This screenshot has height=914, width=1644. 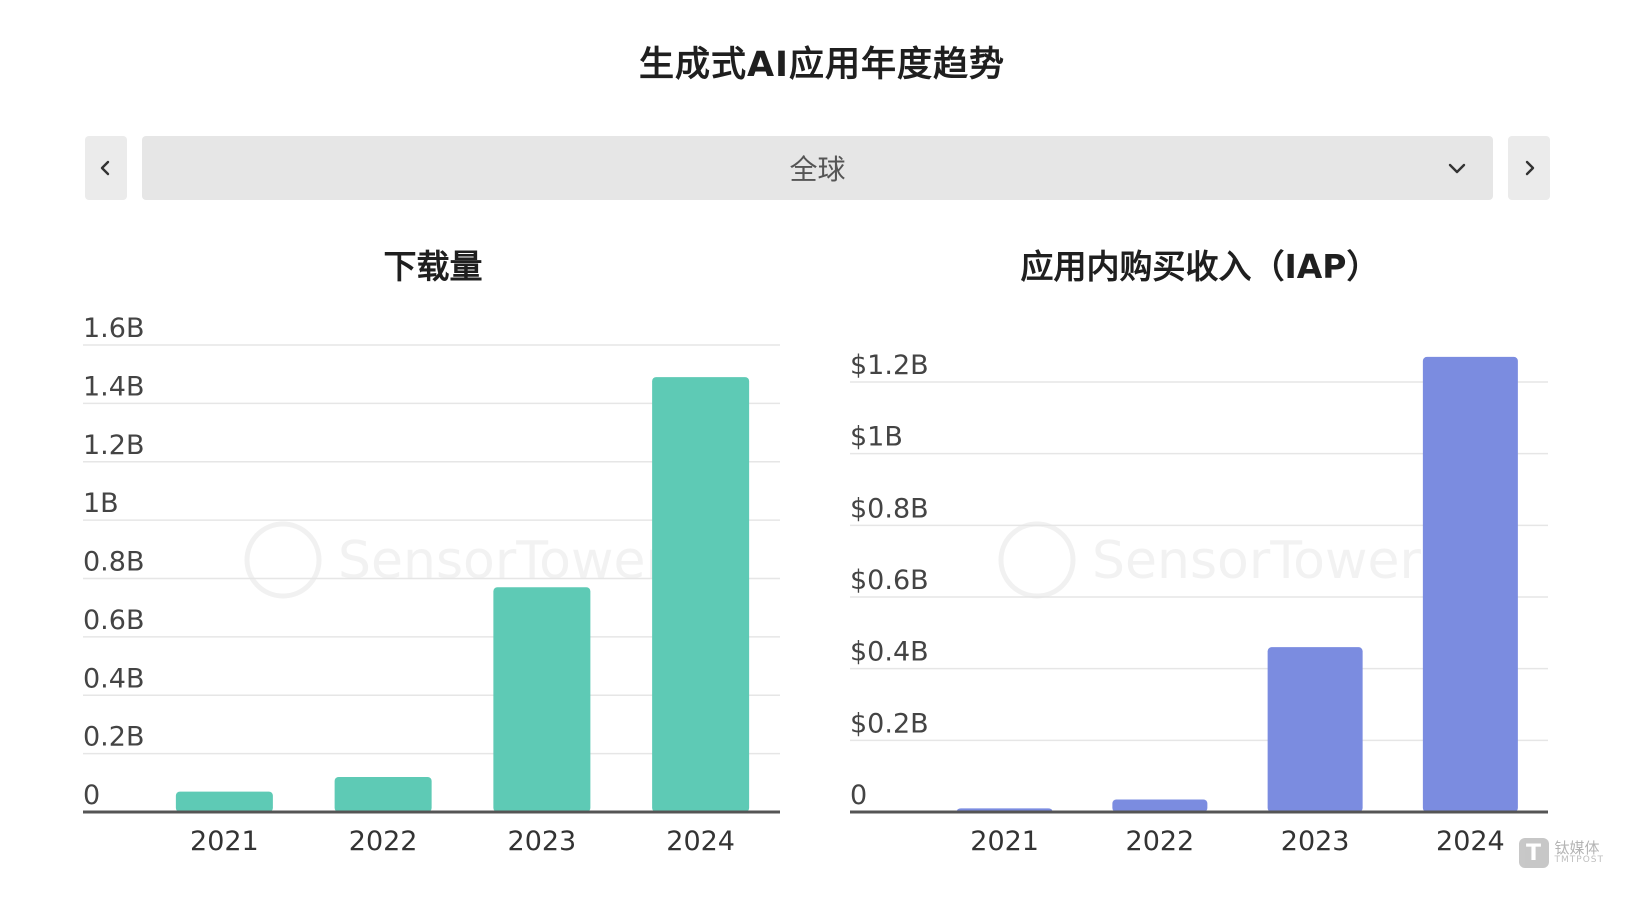 What do you see at coordinates (700, 841) in the screenshot?
I see `downloads-x-tick-label: 2024` at bounding box center [700, 841].